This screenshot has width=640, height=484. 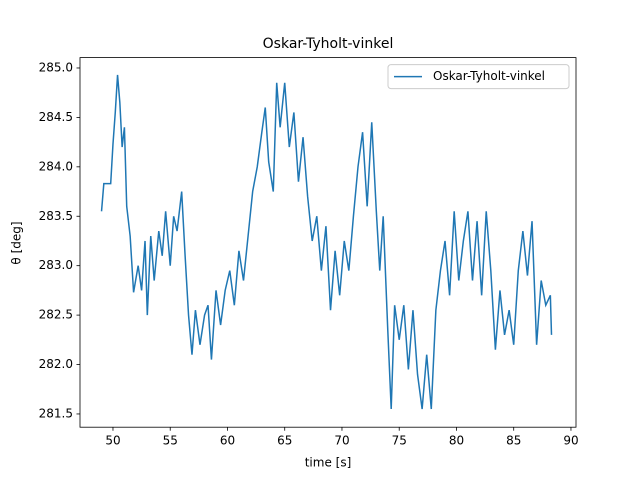 What do you see at coordinates (56, 216) in the screenshot?
I see `y-tick-label: 283.5` at bounding box center [56, 216].